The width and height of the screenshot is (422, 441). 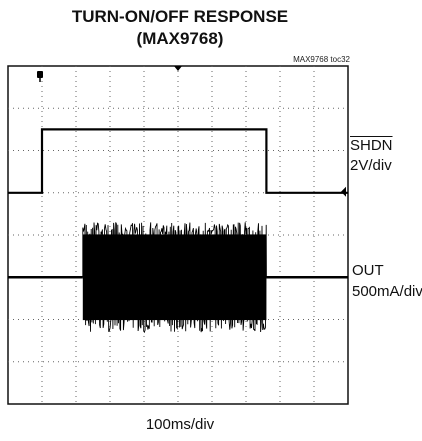 What do you see at coordinates (180, 38) in the screenshot?
I see `chart-subtitle: (MAX9768)` at bounding box center [180, 38].